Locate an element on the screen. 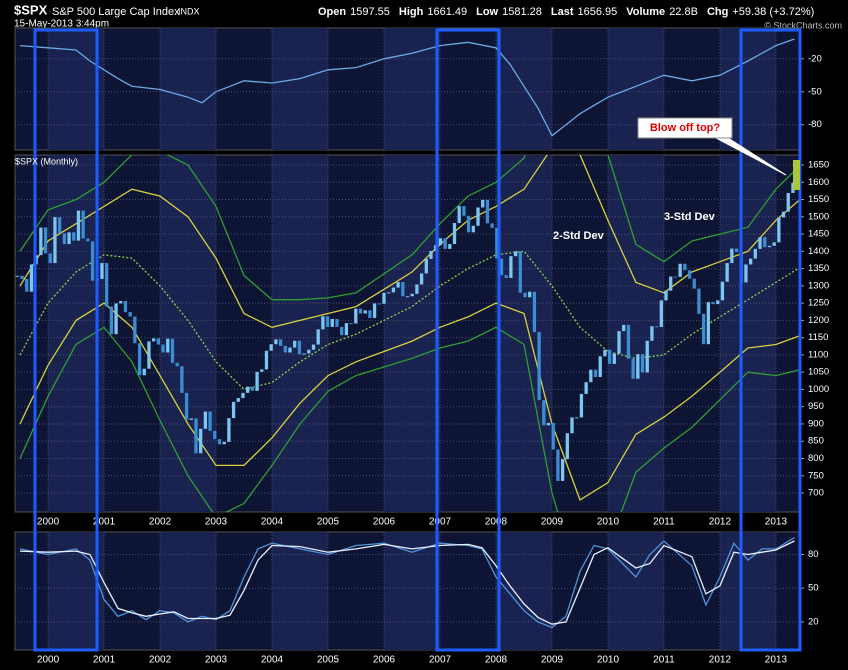  y-tick-label: 1000 is located at coordinates (818, 389).